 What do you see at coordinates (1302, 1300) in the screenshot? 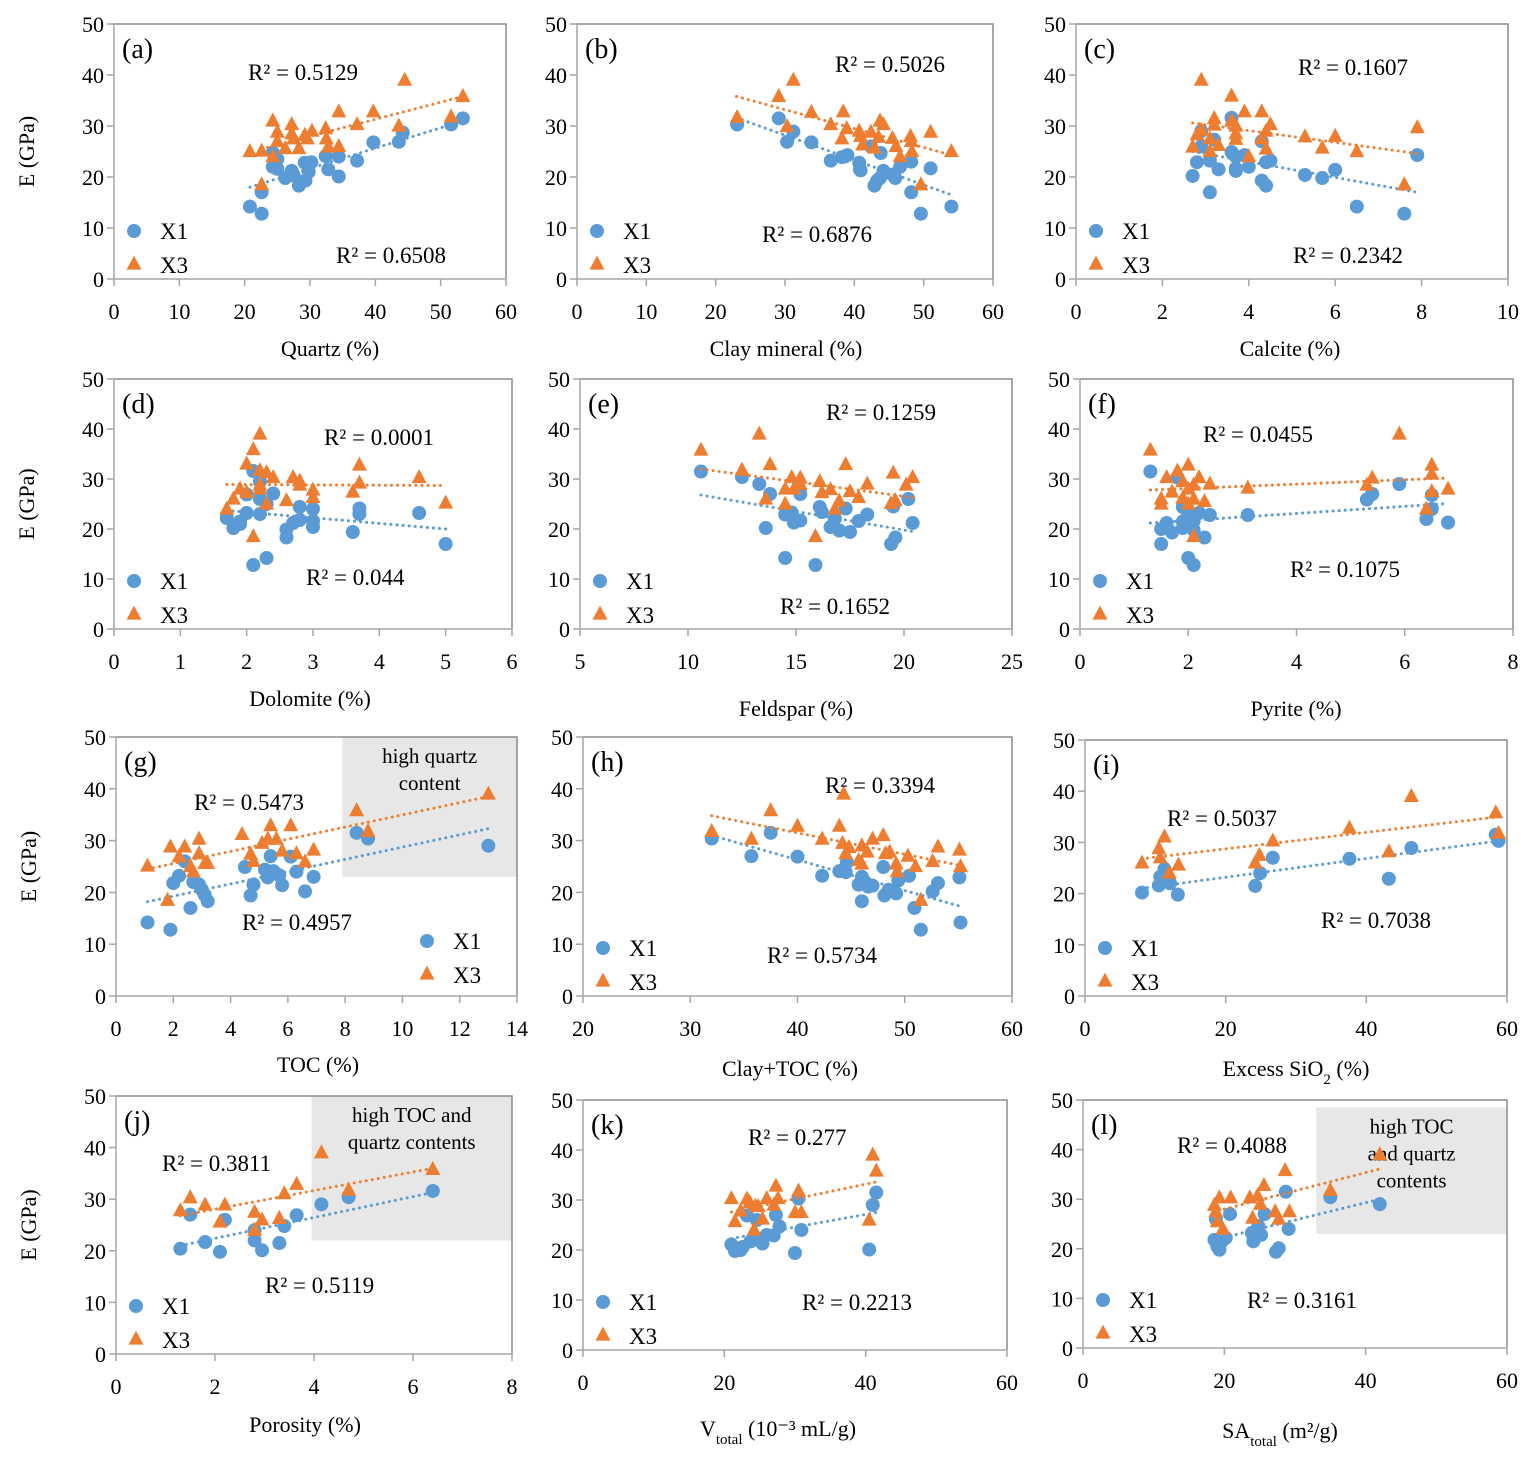
I see `r-squared-label-x1: R² = 0.3161` at bounding box center [1302, 1300].